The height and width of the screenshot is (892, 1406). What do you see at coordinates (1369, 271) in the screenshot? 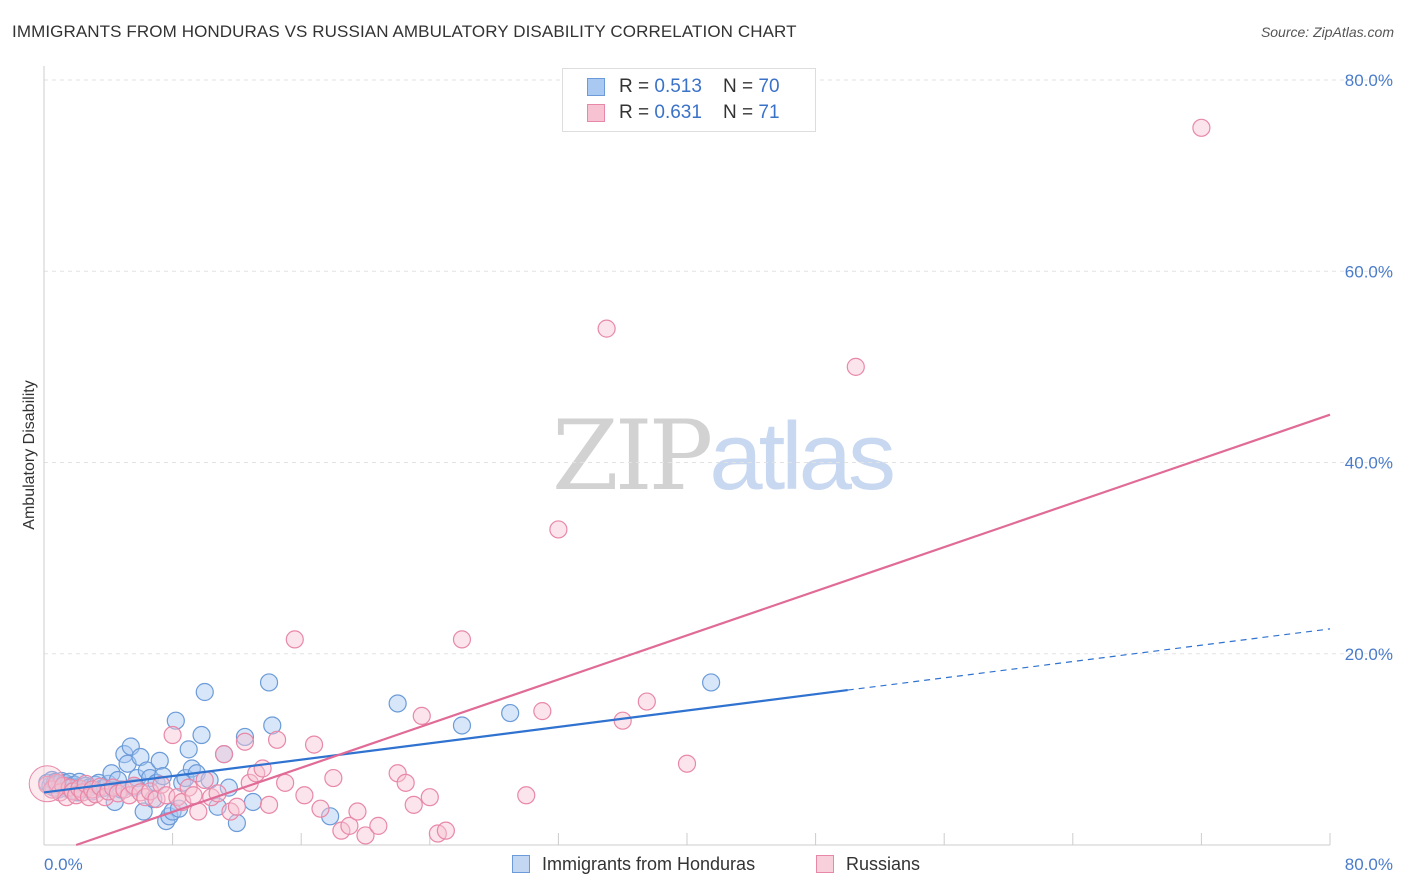
I see `y-tick-label: 60.0%` at bounding box center [1369, 271].